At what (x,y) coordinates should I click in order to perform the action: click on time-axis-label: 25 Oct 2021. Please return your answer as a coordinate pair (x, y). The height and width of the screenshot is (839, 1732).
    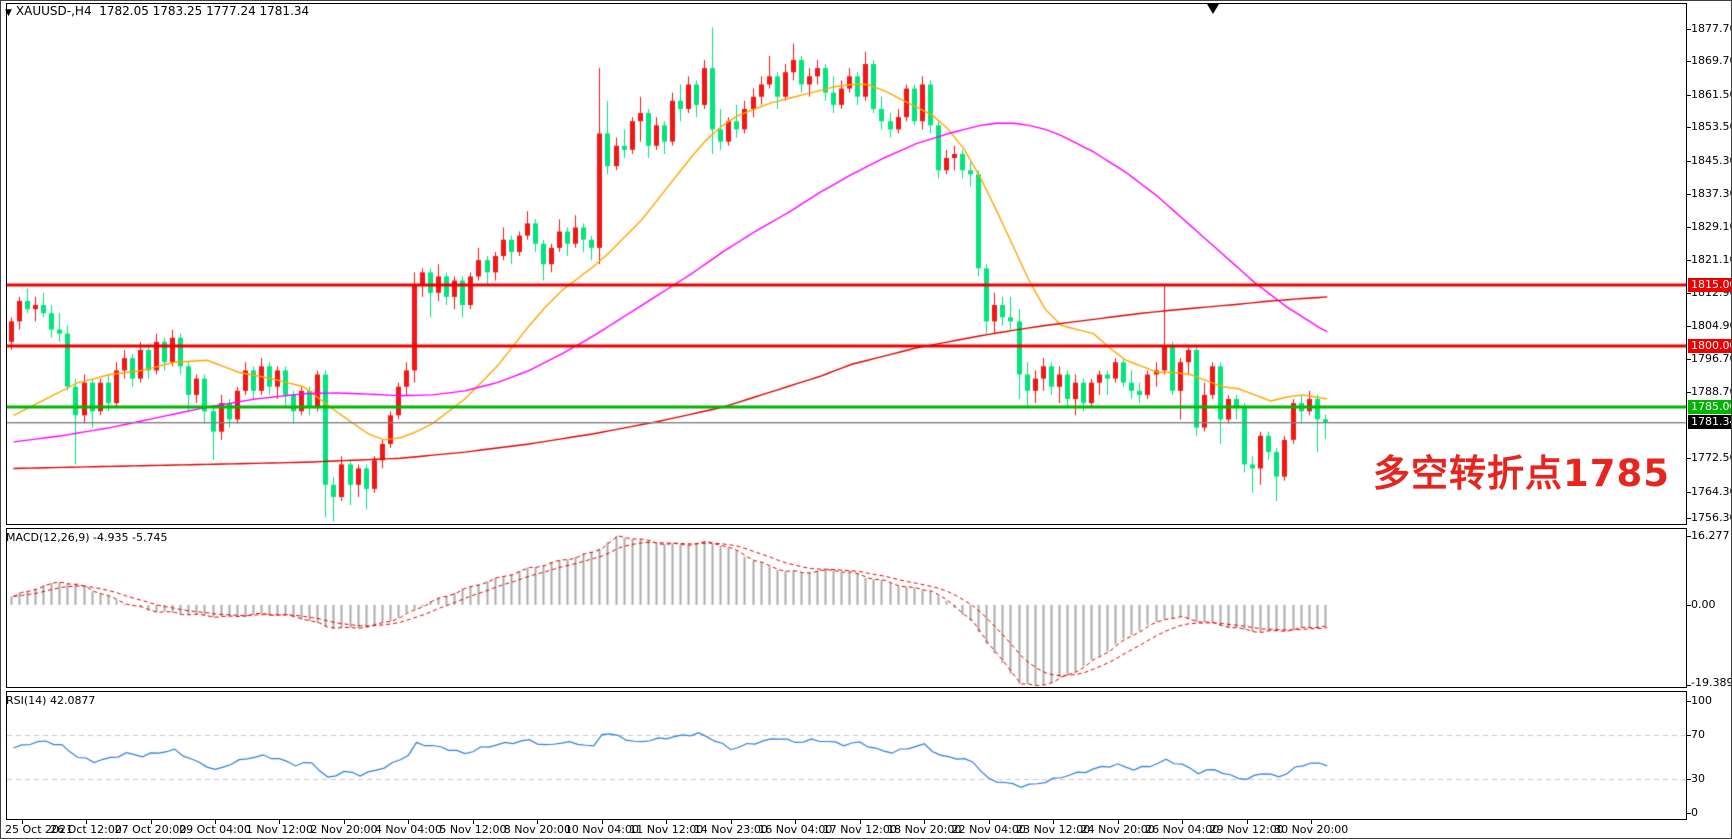
    Looking at the image, I should click on (39, 829).